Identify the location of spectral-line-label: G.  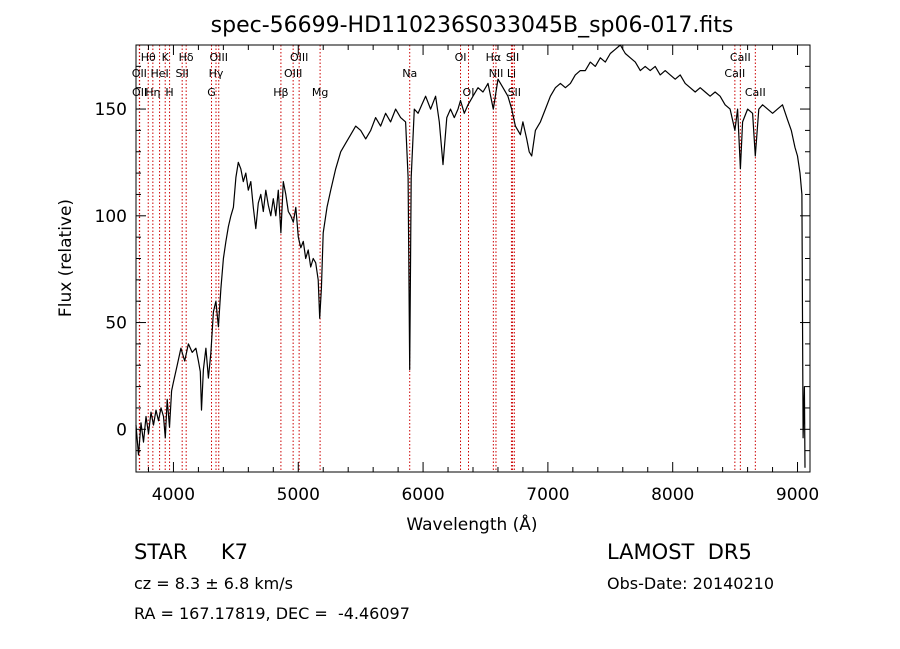
(211, 92).